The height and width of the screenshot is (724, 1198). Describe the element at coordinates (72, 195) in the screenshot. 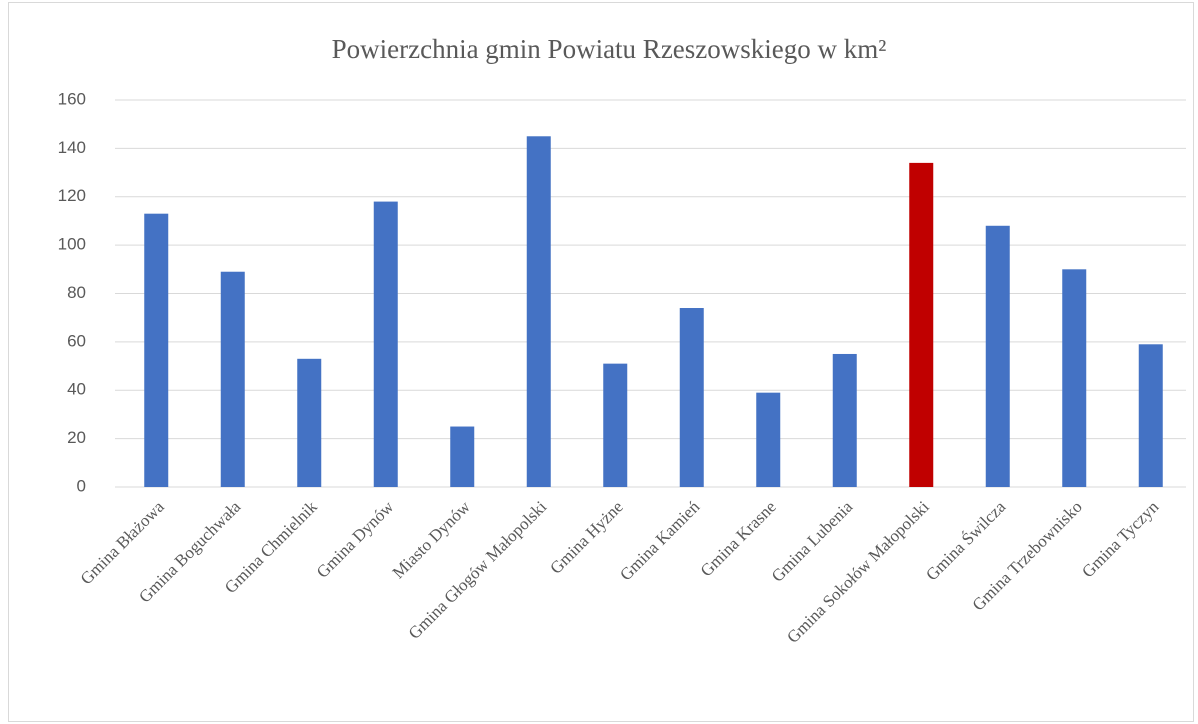

I see `y-tick-label: 120` at that location.